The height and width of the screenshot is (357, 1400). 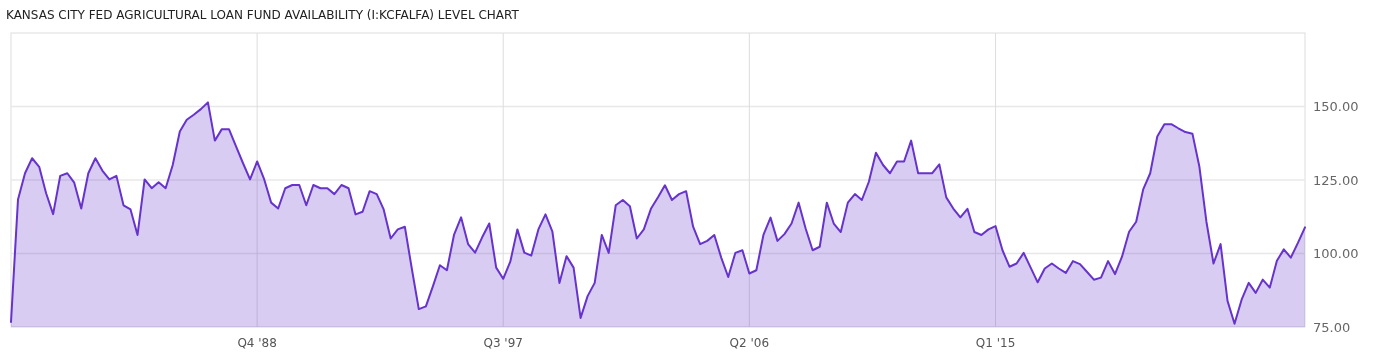 What do you see at coordinates (1336, 254) in the screenshot?
I see `y-tick-label: 100.00` at bounding box center [1336, 254].